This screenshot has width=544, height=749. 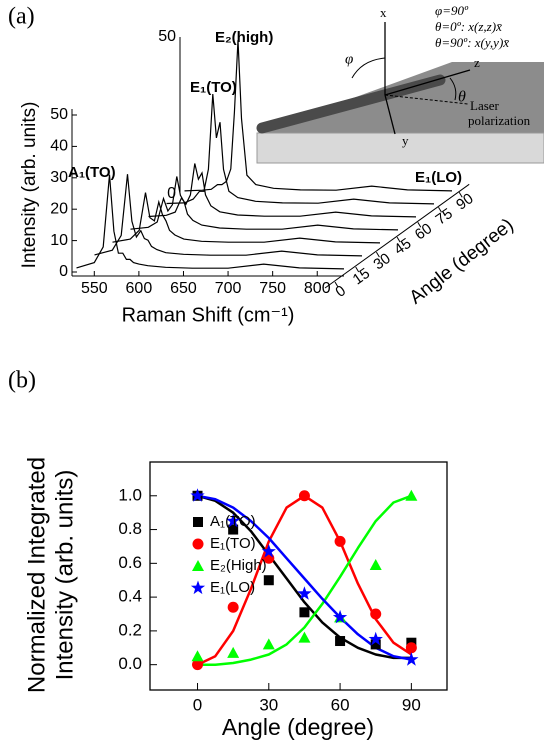 I want to click on laser-line, so click(x=426, y=99).